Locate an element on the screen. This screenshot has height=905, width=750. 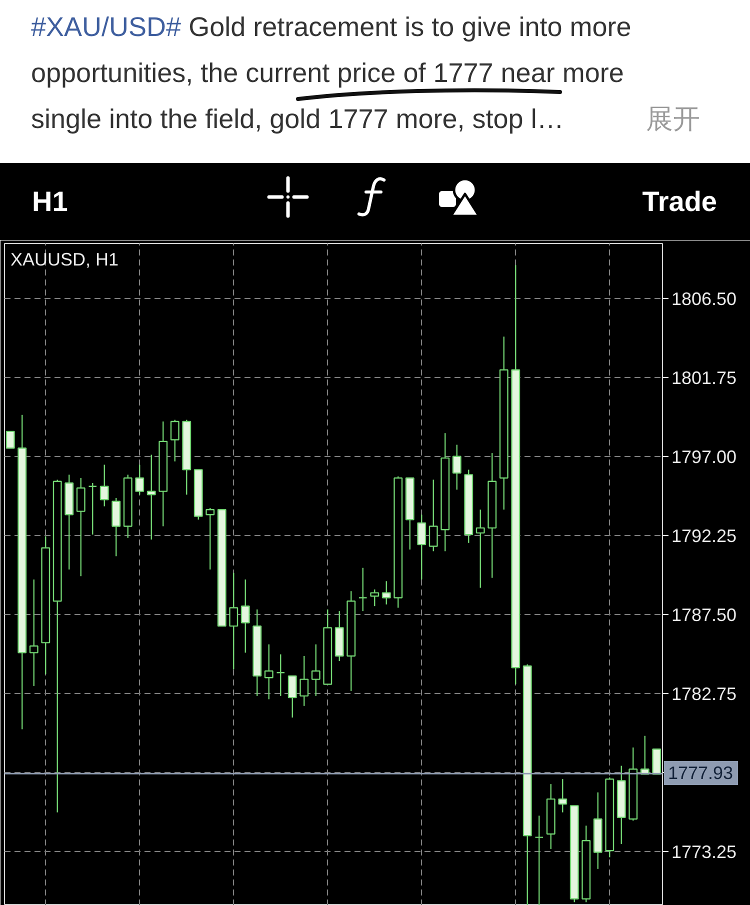
ref-line-label: 1777.93 is located at coordinates (701, 773).